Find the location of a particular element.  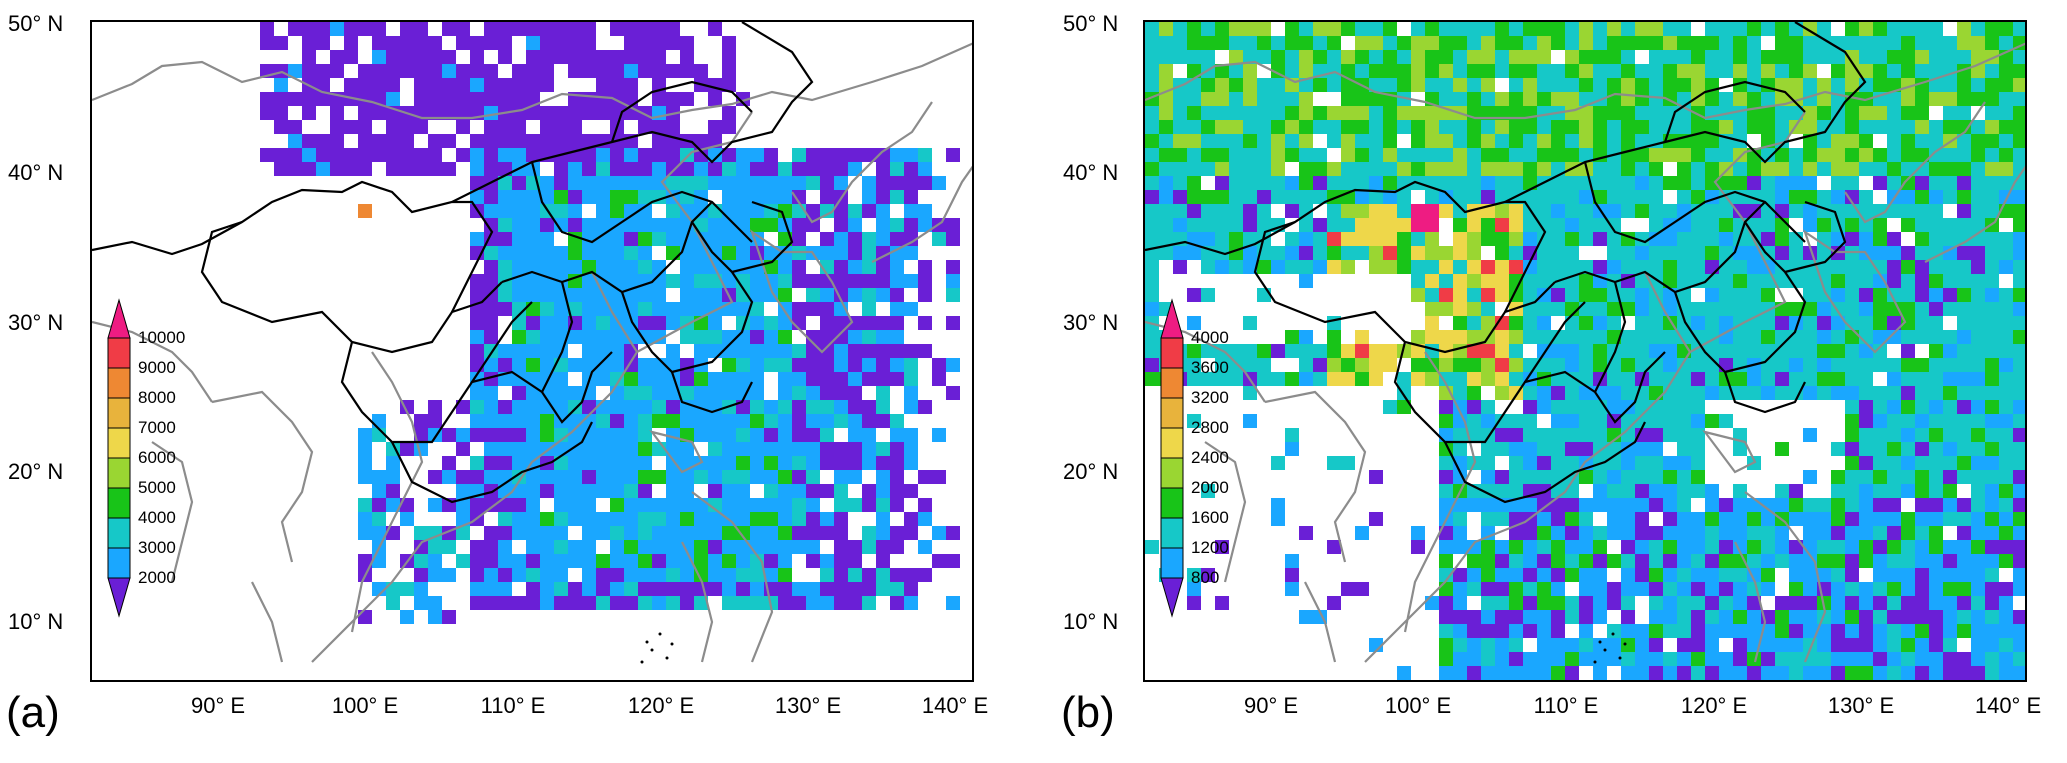

colorbar-label: 9000 is located at coordinates (157, 367).